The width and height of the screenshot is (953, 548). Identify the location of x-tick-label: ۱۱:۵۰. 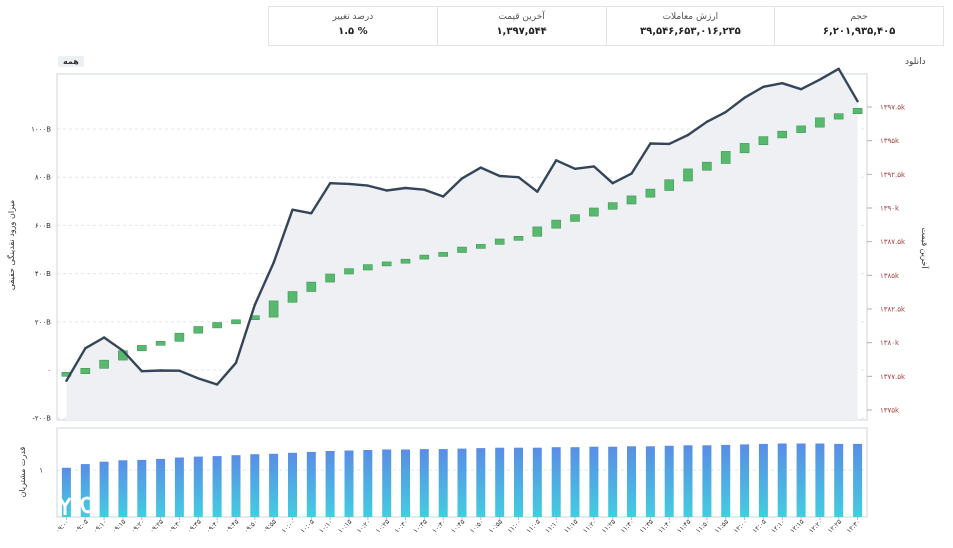
(702, 526).